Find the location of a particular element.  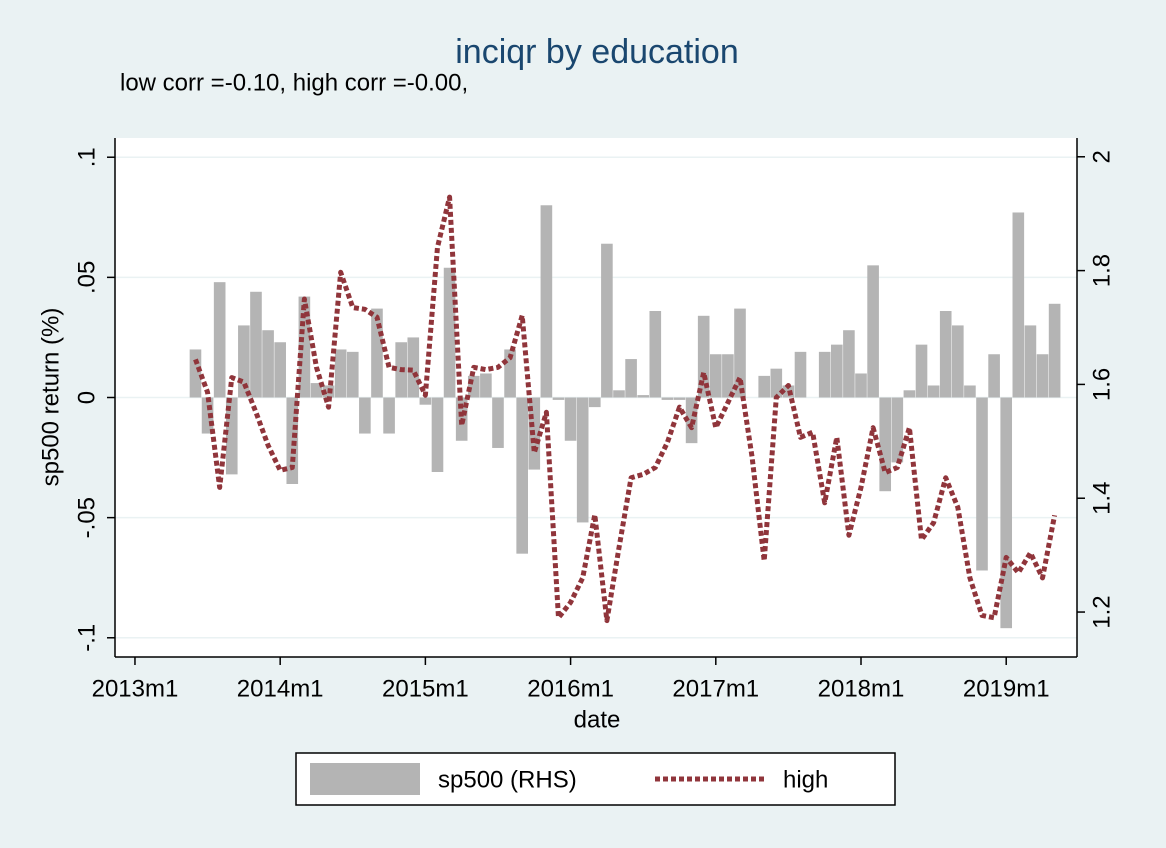

x-tick-label: 2014m1 is located at coordinates (280, 688).